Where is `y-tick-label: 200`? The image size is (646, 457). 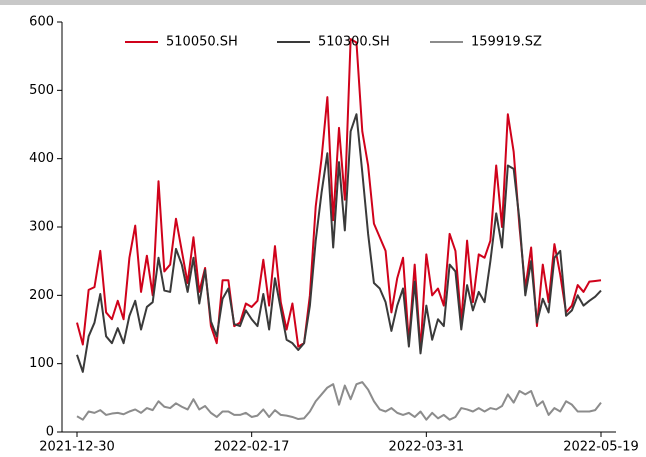 y-tick-label: 200 is located at coordinates (41, 295).